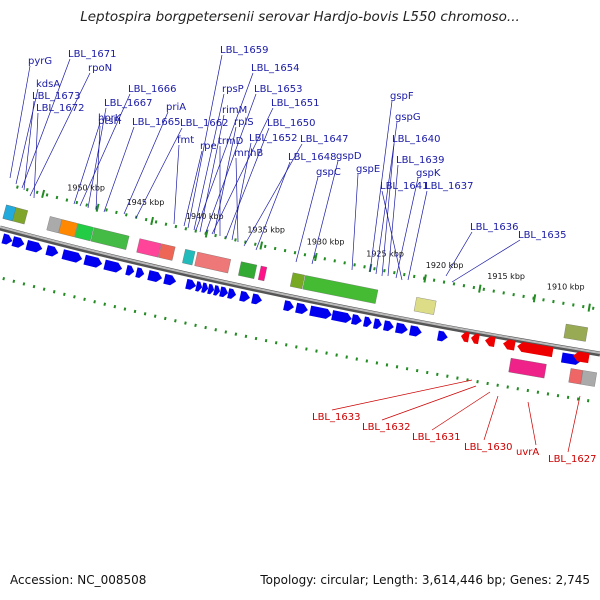  Describe the element at coordinates (204, 123) in the screenshot. I see `forward-gene-label: LBL_1662` at that location.